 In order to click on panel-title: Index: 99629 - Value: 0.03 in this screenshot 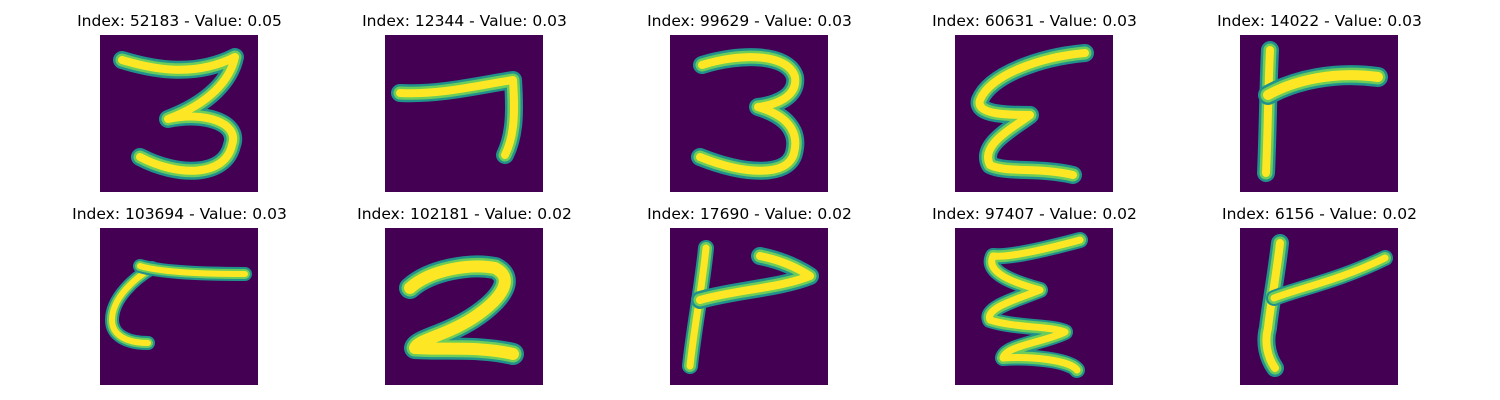, I will do `click(749, 21)`.